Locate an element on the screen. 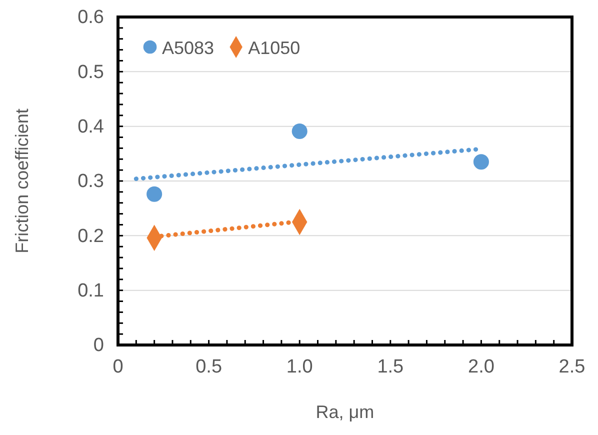 Image resolution: width=598 pixels, height=435 pixels. x-tick-label: 2.5 is located at coordinates (572, 367).